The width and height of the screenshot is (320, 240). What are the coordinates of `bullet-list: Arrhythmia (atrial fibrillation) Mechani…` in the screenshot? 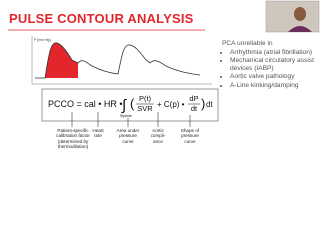 It's located at (269, 69).